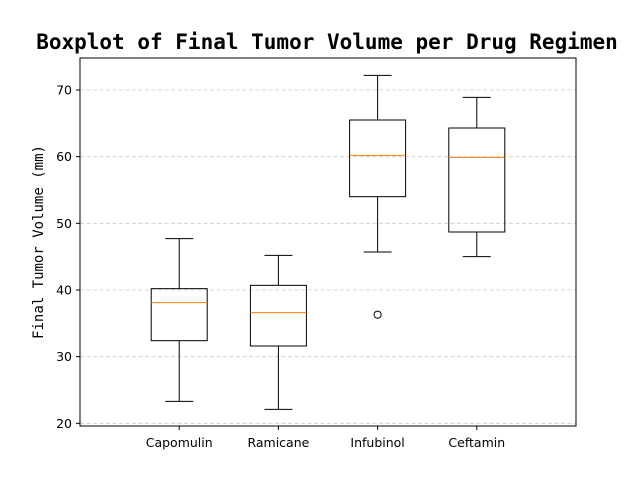 The width and height of the screenshot is (640, 480). Describe the element at coordinates (278, 442) in the screenshot. I see `x-tick-label: Ramicane` at that location.